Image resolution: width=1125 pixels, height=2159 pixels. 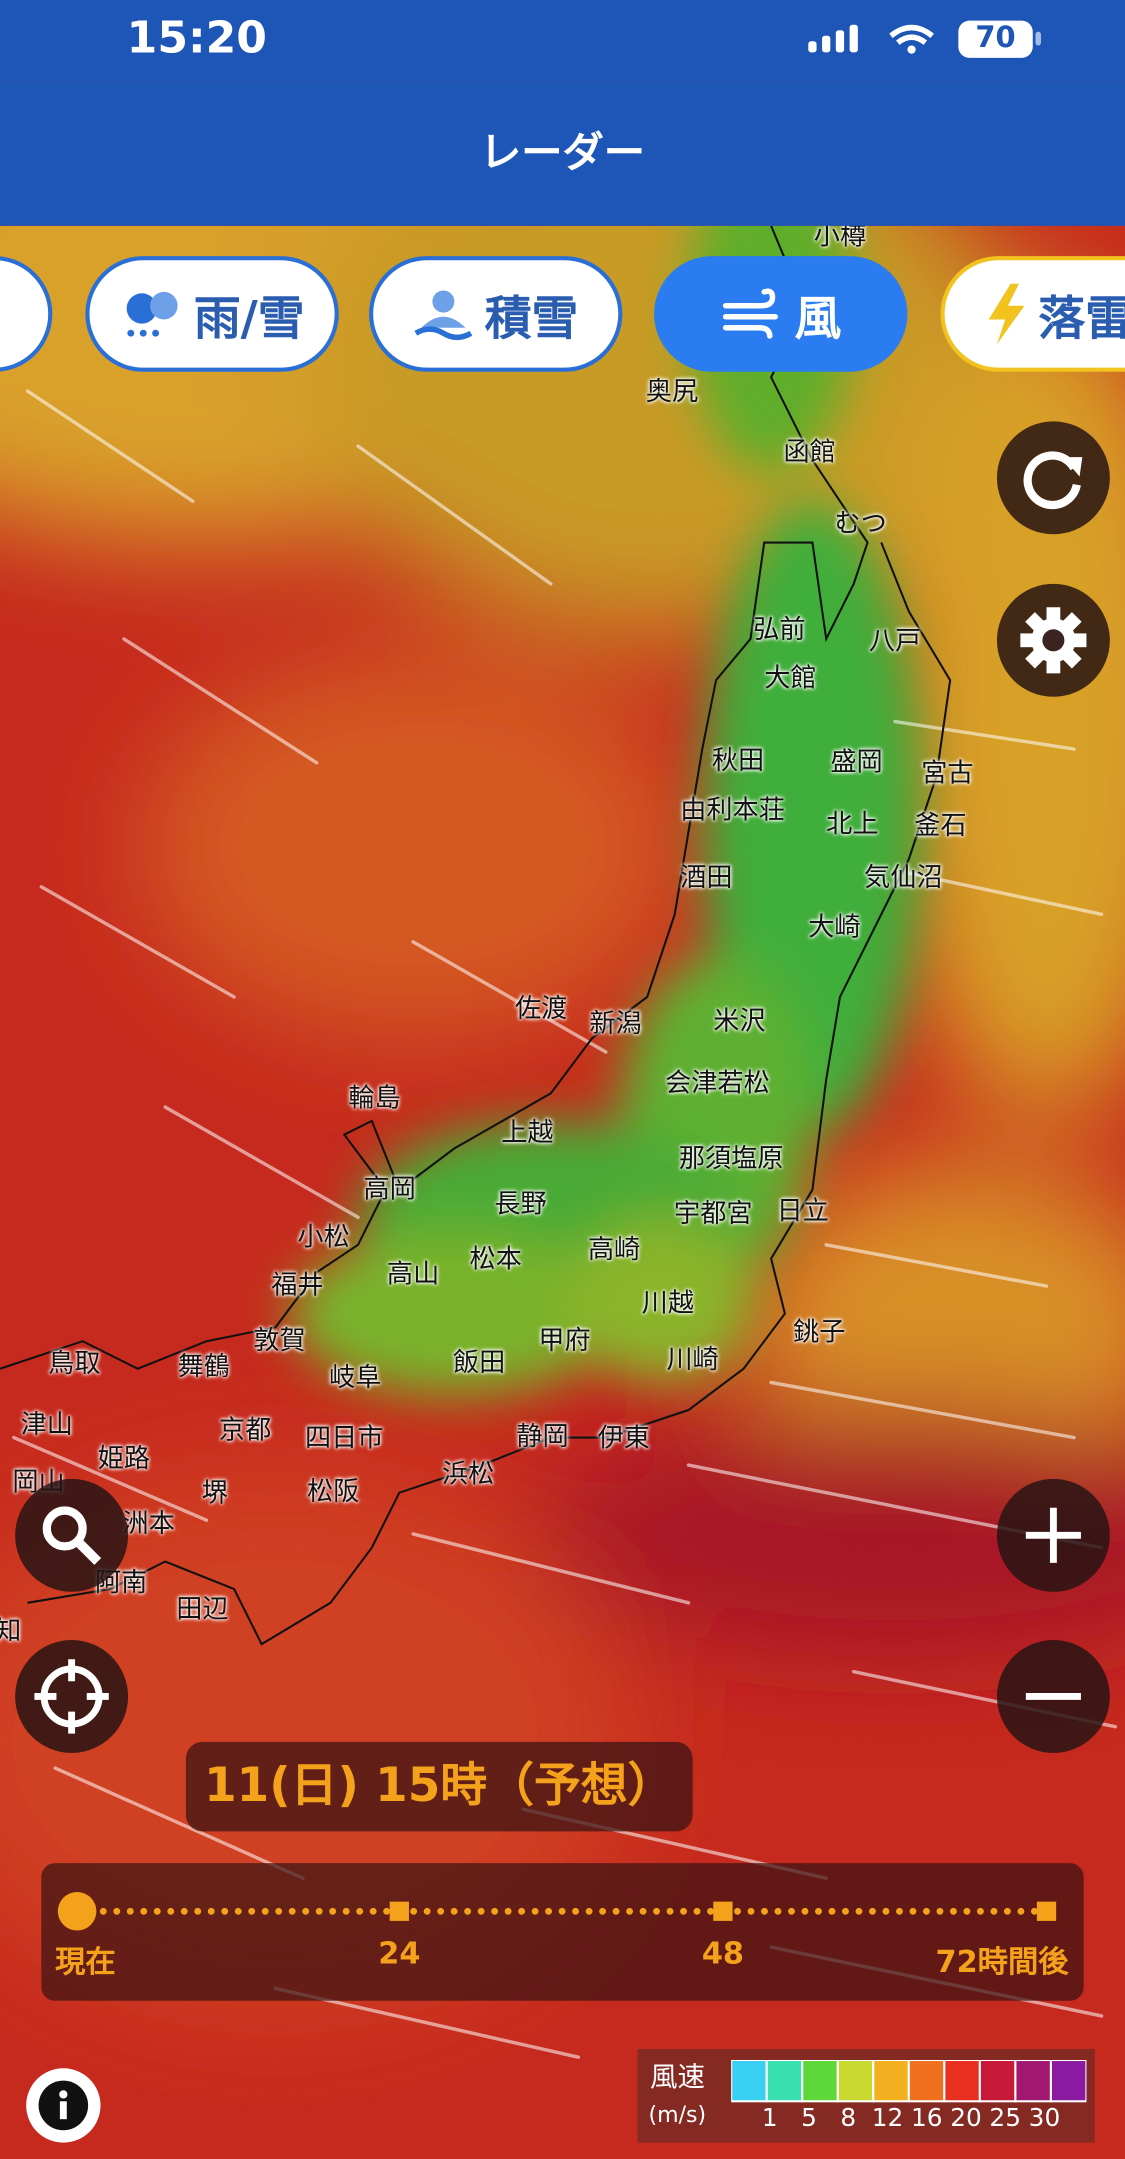 What do you see at coordinates (439, 1786) in the screenshot?
I see `time-label: 11(日) 15時（予想）` at bounding box center [439, 1786].